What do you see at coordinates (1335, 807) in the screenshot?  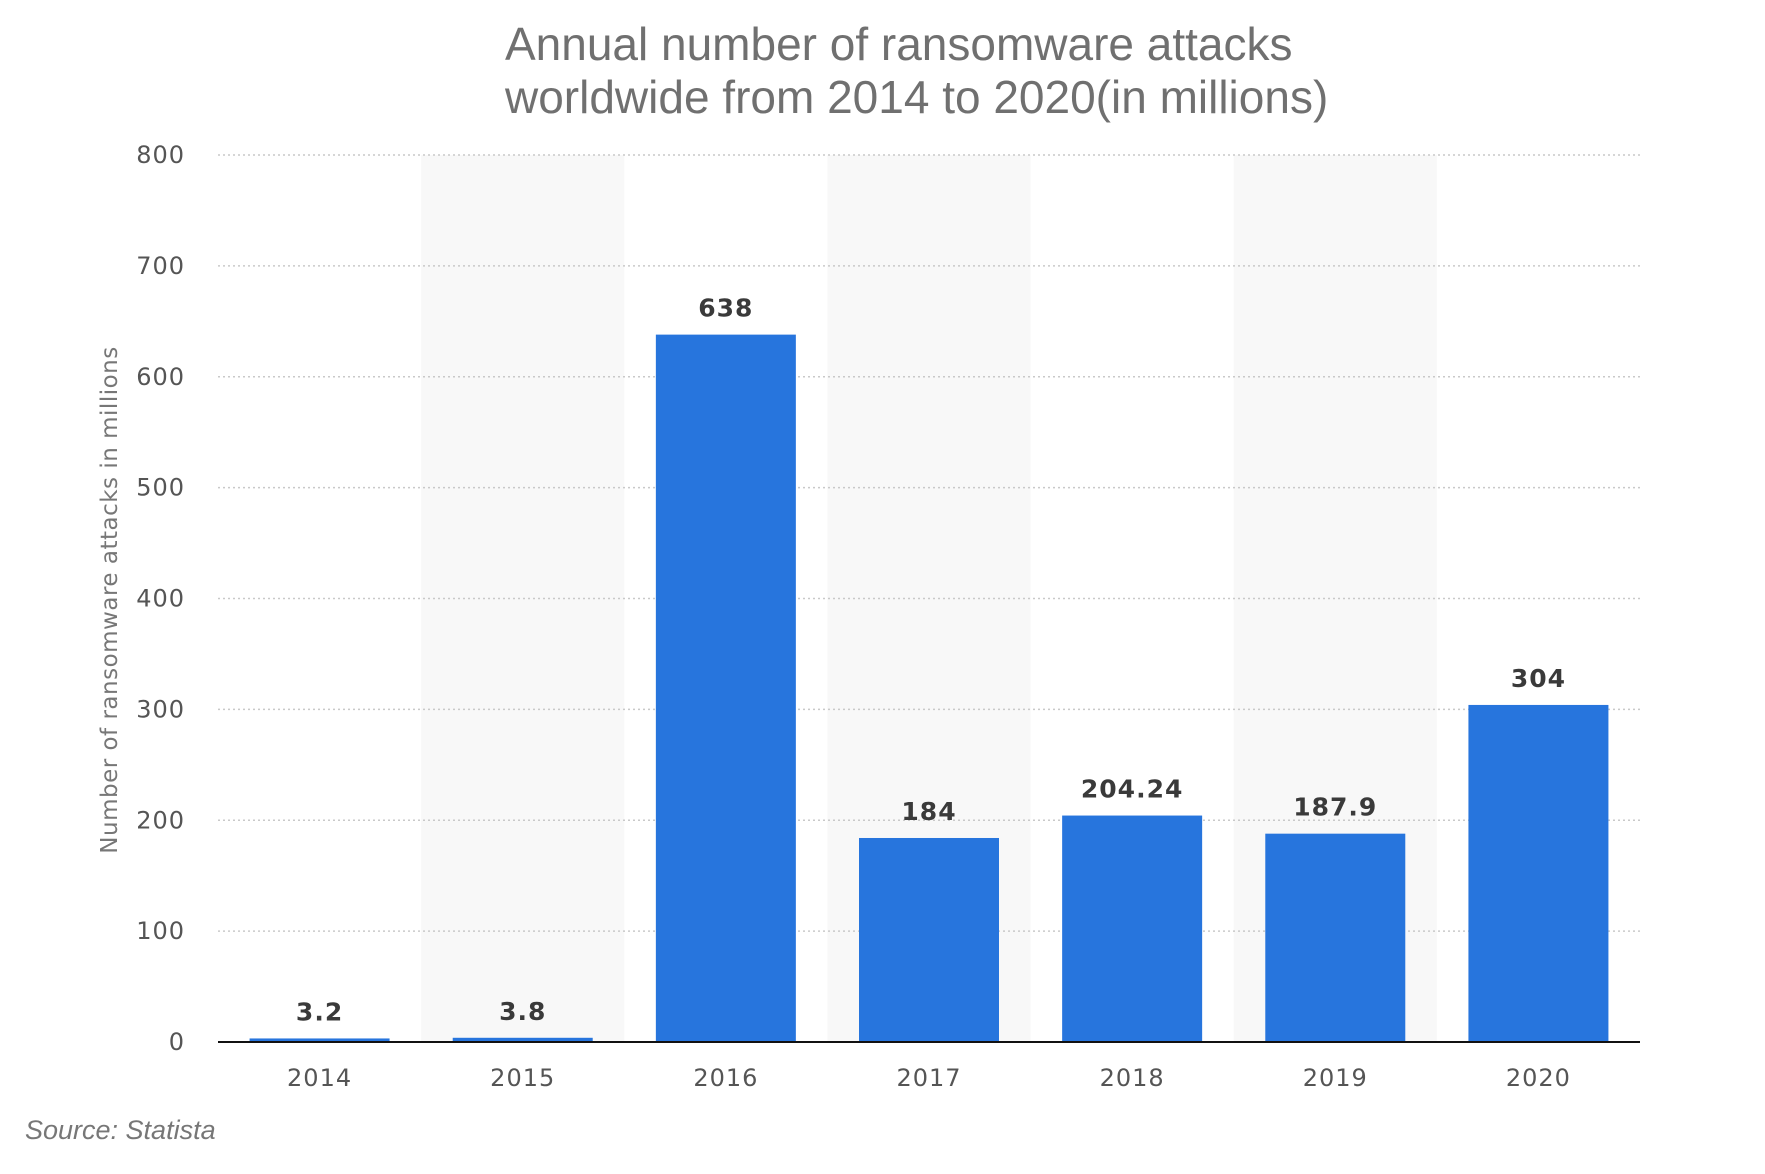 I see `data-label-2019: 187.9` at bounding box center [1335, 807].